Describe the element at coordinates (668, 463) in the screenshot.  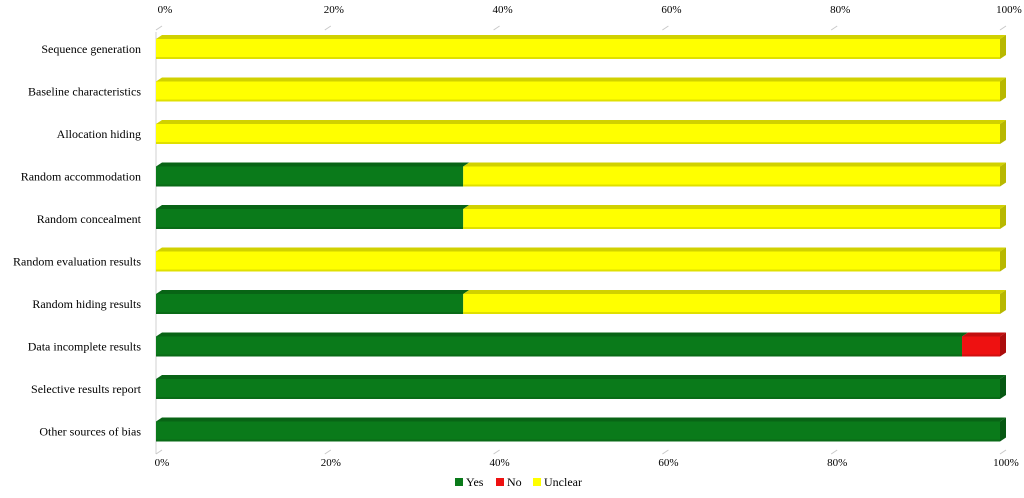
I see `x-tick-label-bottom: 60%` at that location.